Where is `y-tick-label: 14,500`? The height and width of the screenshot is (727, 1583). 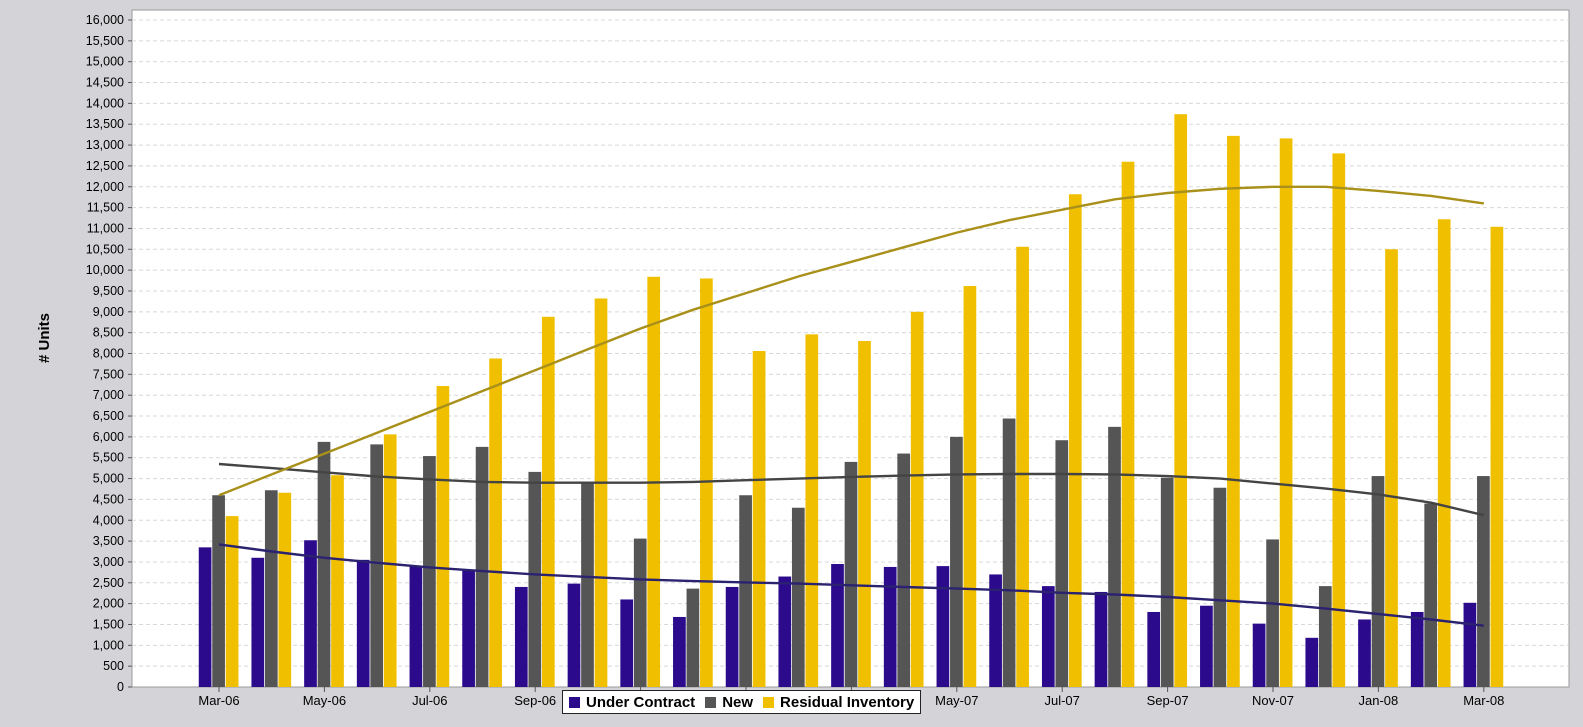
y-tick-label: 14,500 is located at coordinates (105, 83).